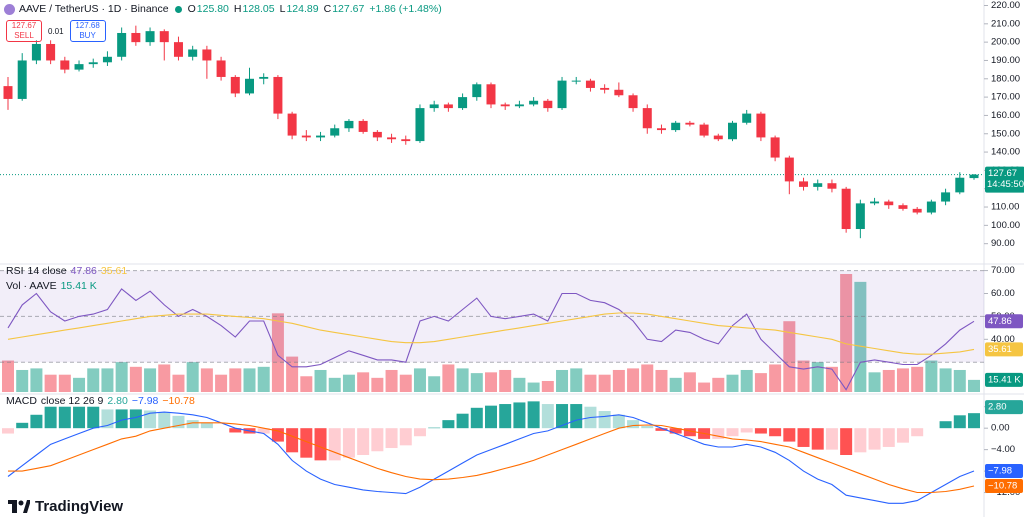  I want to click on y-tick-label: 220.00, so click(1005, 5).